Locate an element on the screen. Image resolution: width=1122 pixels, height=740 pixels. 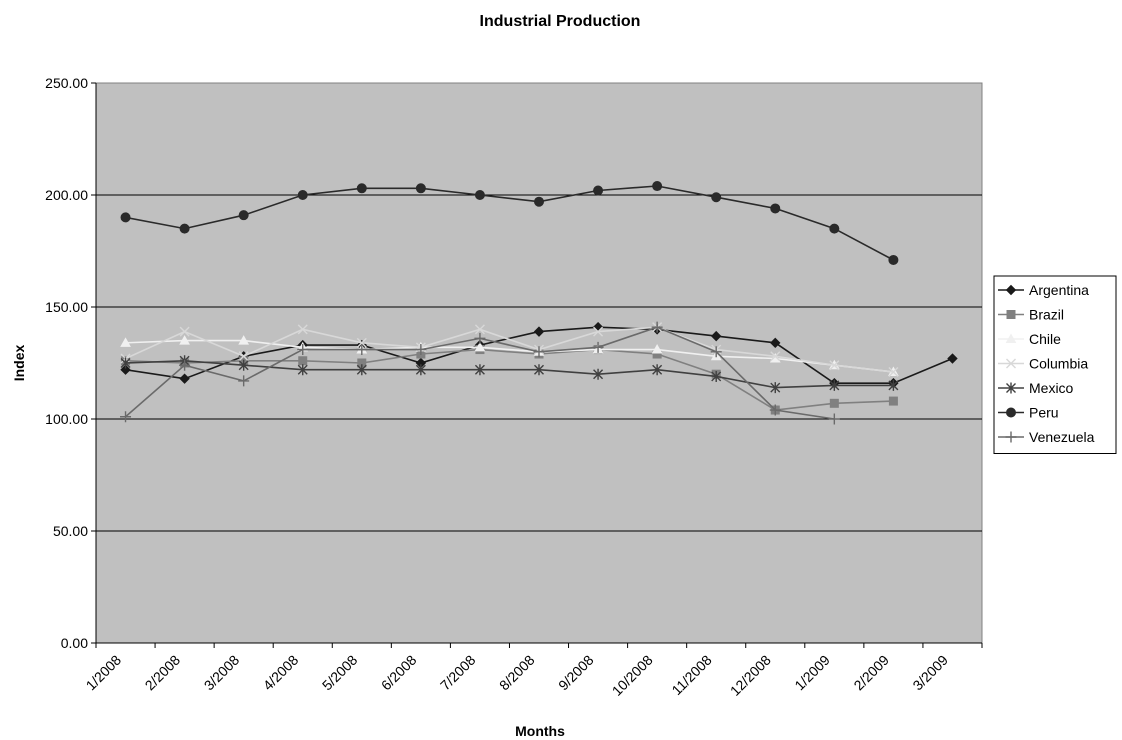
series-line-mexico is located at coordinates (509, 374).